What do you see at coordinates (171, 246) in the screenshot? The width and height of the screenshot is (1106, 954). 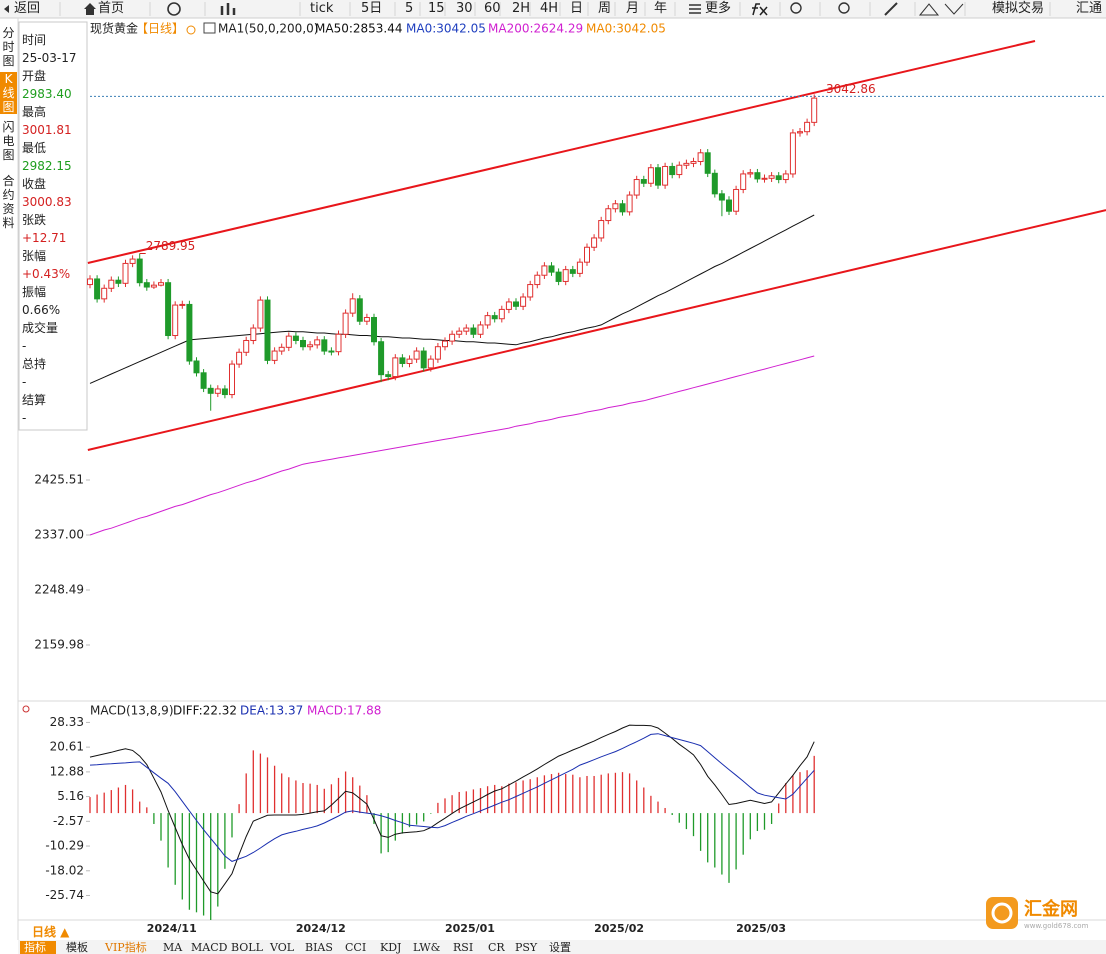 I see `max-marker-label: 2789.95` at bounding box center [171, 246].